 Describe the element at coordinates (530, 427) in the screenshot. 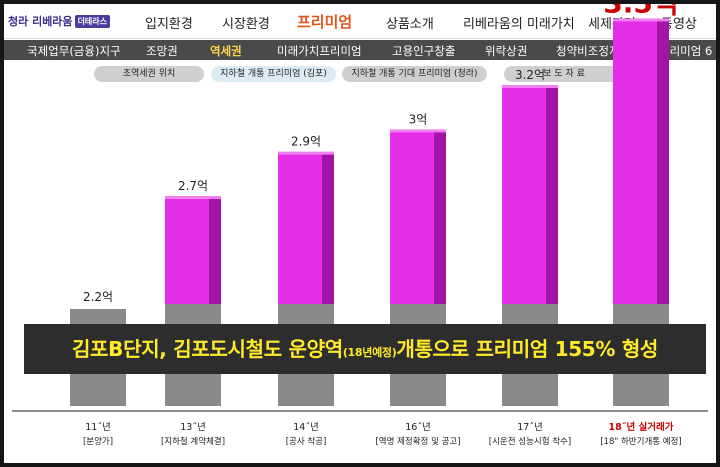

I see `x-tick-label: 17˝년` at that location.